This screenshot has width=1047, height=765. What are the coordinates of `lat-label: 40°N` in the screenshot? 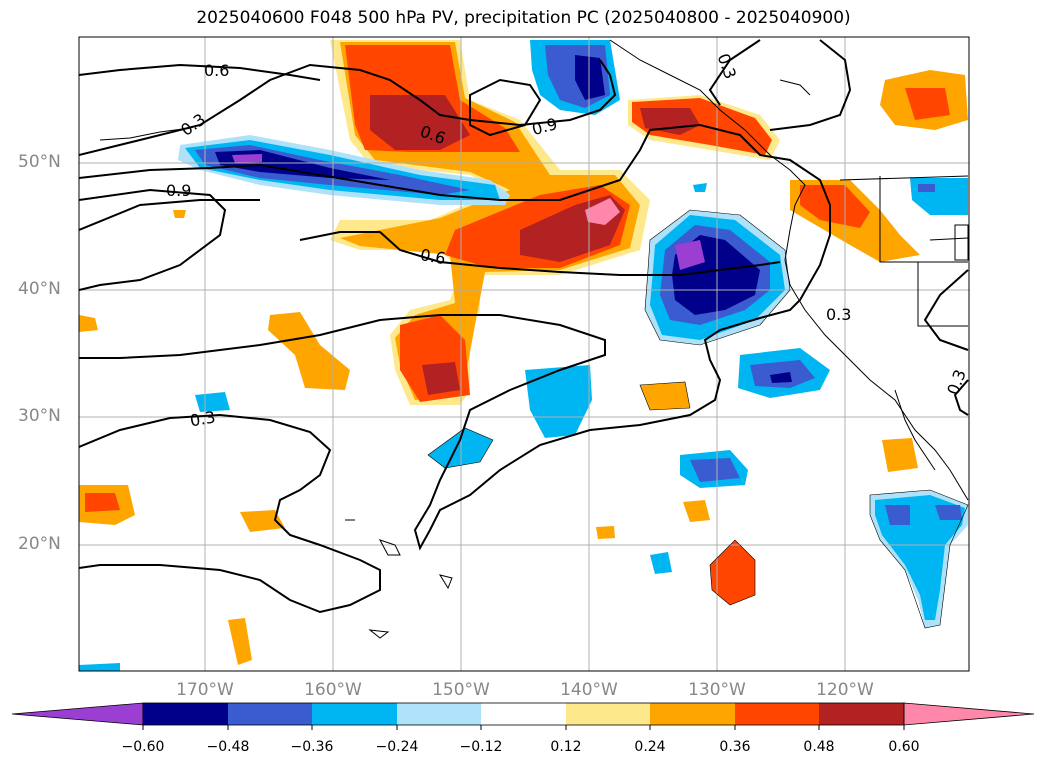 It's located at (39, 289).